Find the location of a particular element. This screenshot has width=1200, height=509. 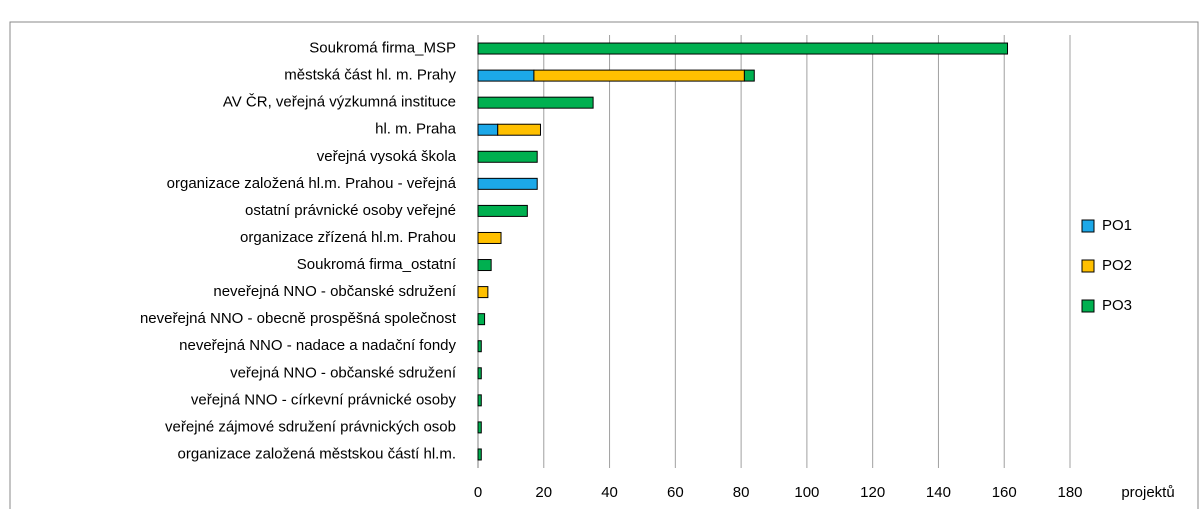

y-tick-label: neveřejná NNO - nadace a nadační fondy is located at coordinates (317, 345).